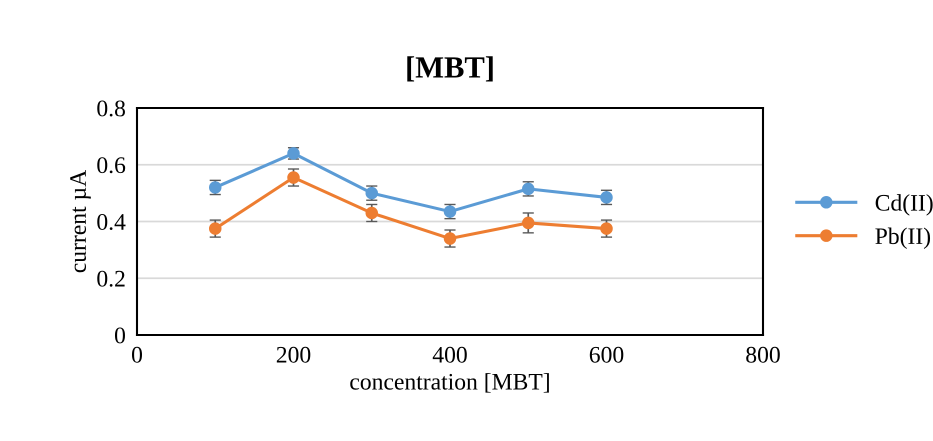 The image size is (933, 441). I want to click on x-tick-label: 800, so click(763, 354).